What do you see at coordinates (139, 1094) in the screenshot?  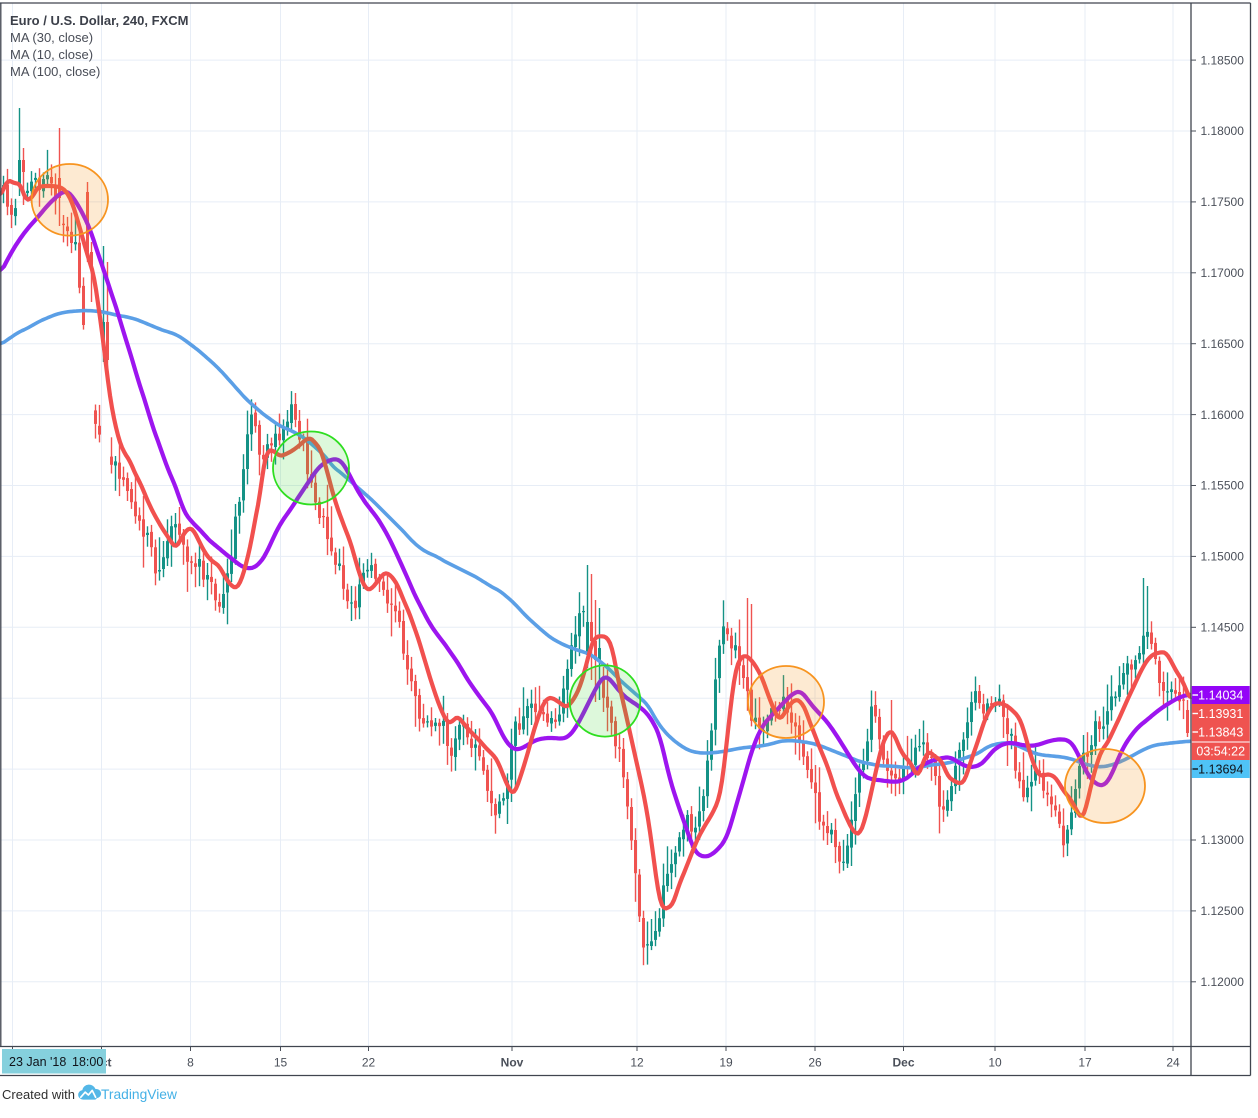 I see `svg-text: TradingView` at bounding box center [139, 1094].